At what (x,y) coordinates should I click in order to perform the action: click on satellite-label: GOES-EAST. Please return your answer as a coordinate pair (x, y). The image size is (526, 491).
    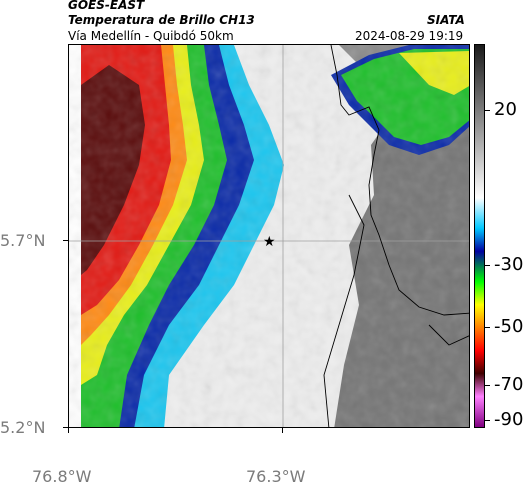
    Looking at the image, I should click on (106, 6).